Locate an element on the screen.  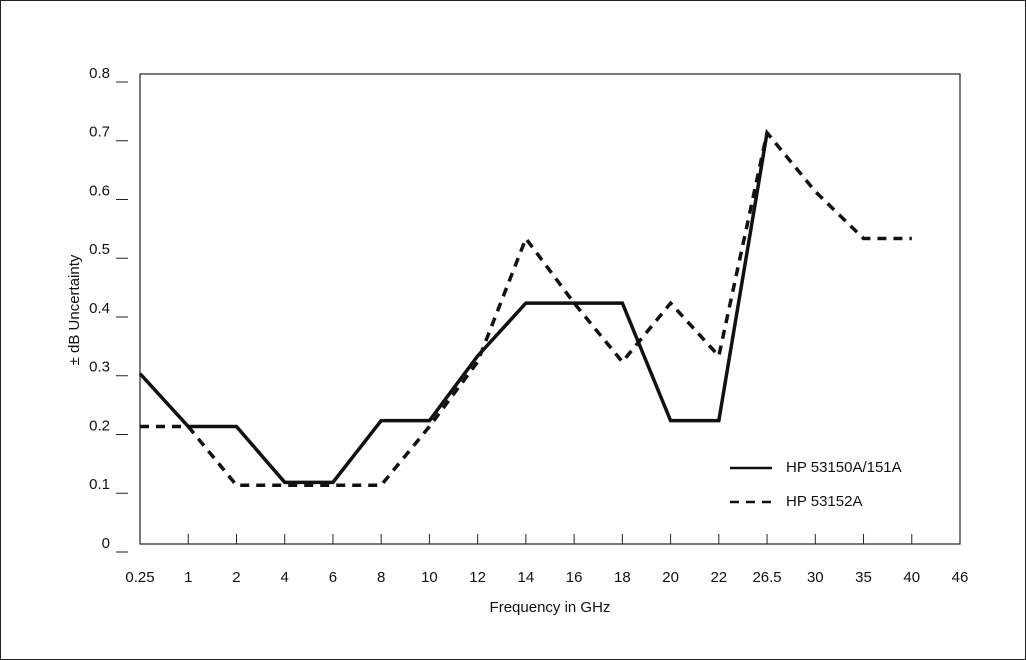
x-tick-label: 22 is located at coordinates (718, 577).